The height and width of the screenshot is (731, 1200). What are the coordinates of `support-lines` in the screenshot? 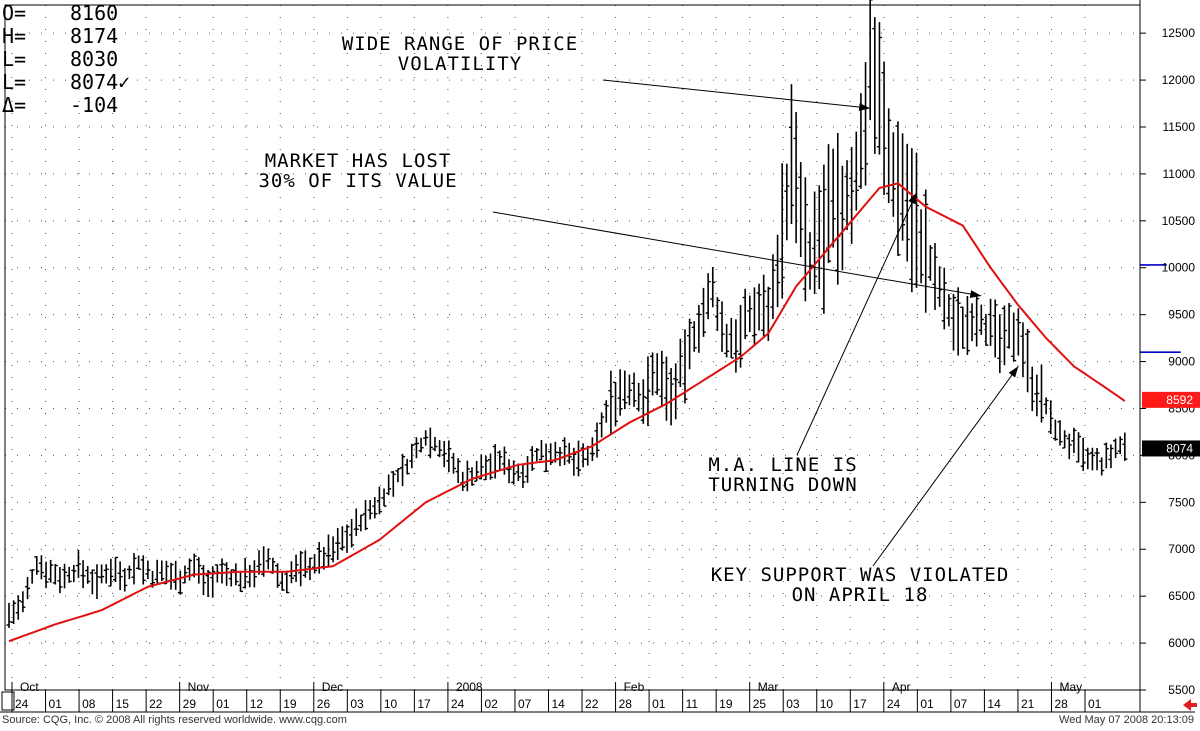 It's located at (1160, 308).